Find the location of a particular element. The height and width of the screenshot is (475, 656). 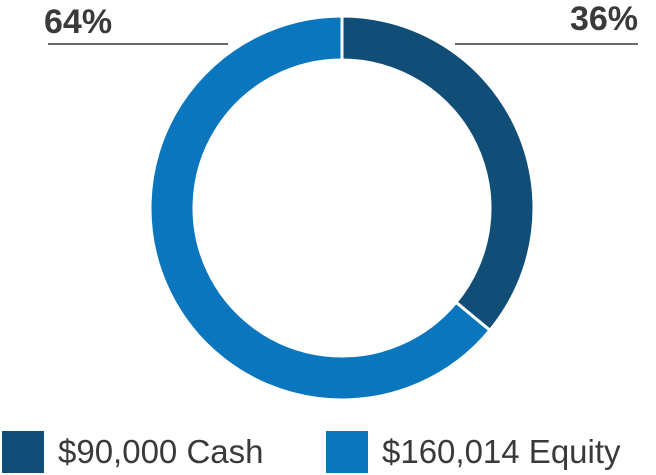

percent-label-cash: 36% is located at coordinates (604, 19).